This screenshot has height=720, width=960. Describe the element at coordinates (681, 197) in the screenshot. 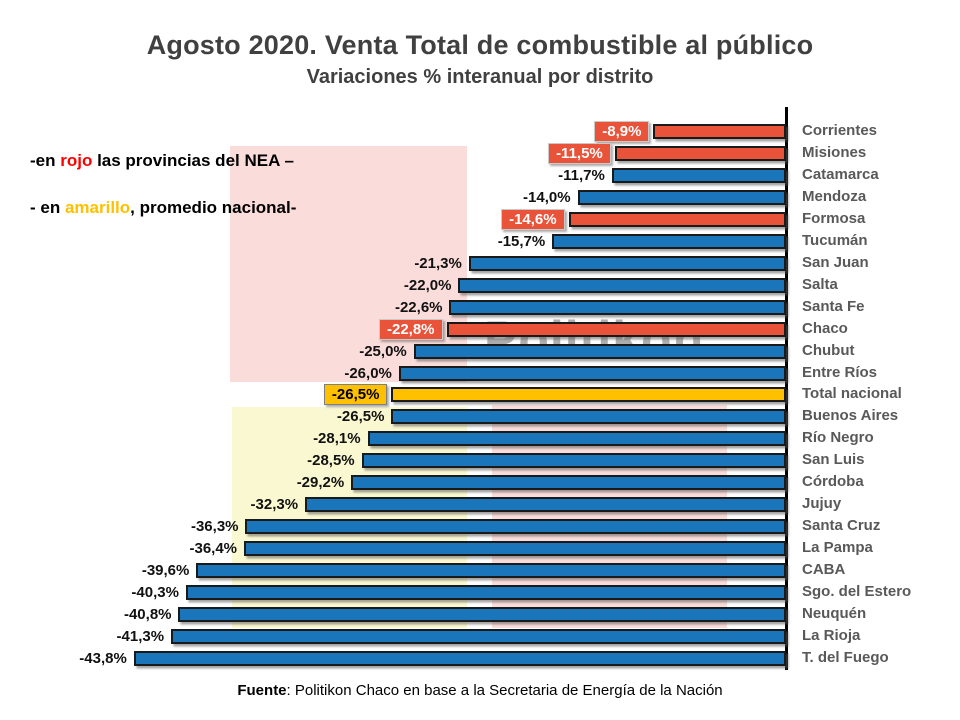

I see `bar-Mendoza` at that location.